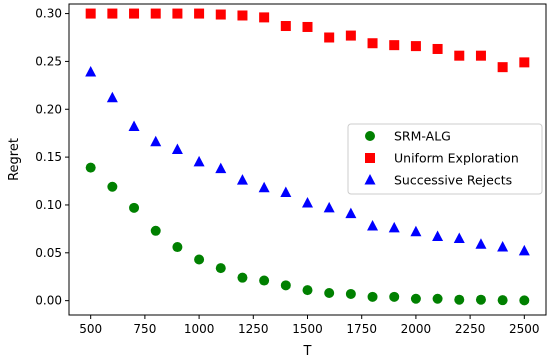 This screenshot has height=360, width=550. I want to click on y-tick-label: 0.10, so click(48, 205).